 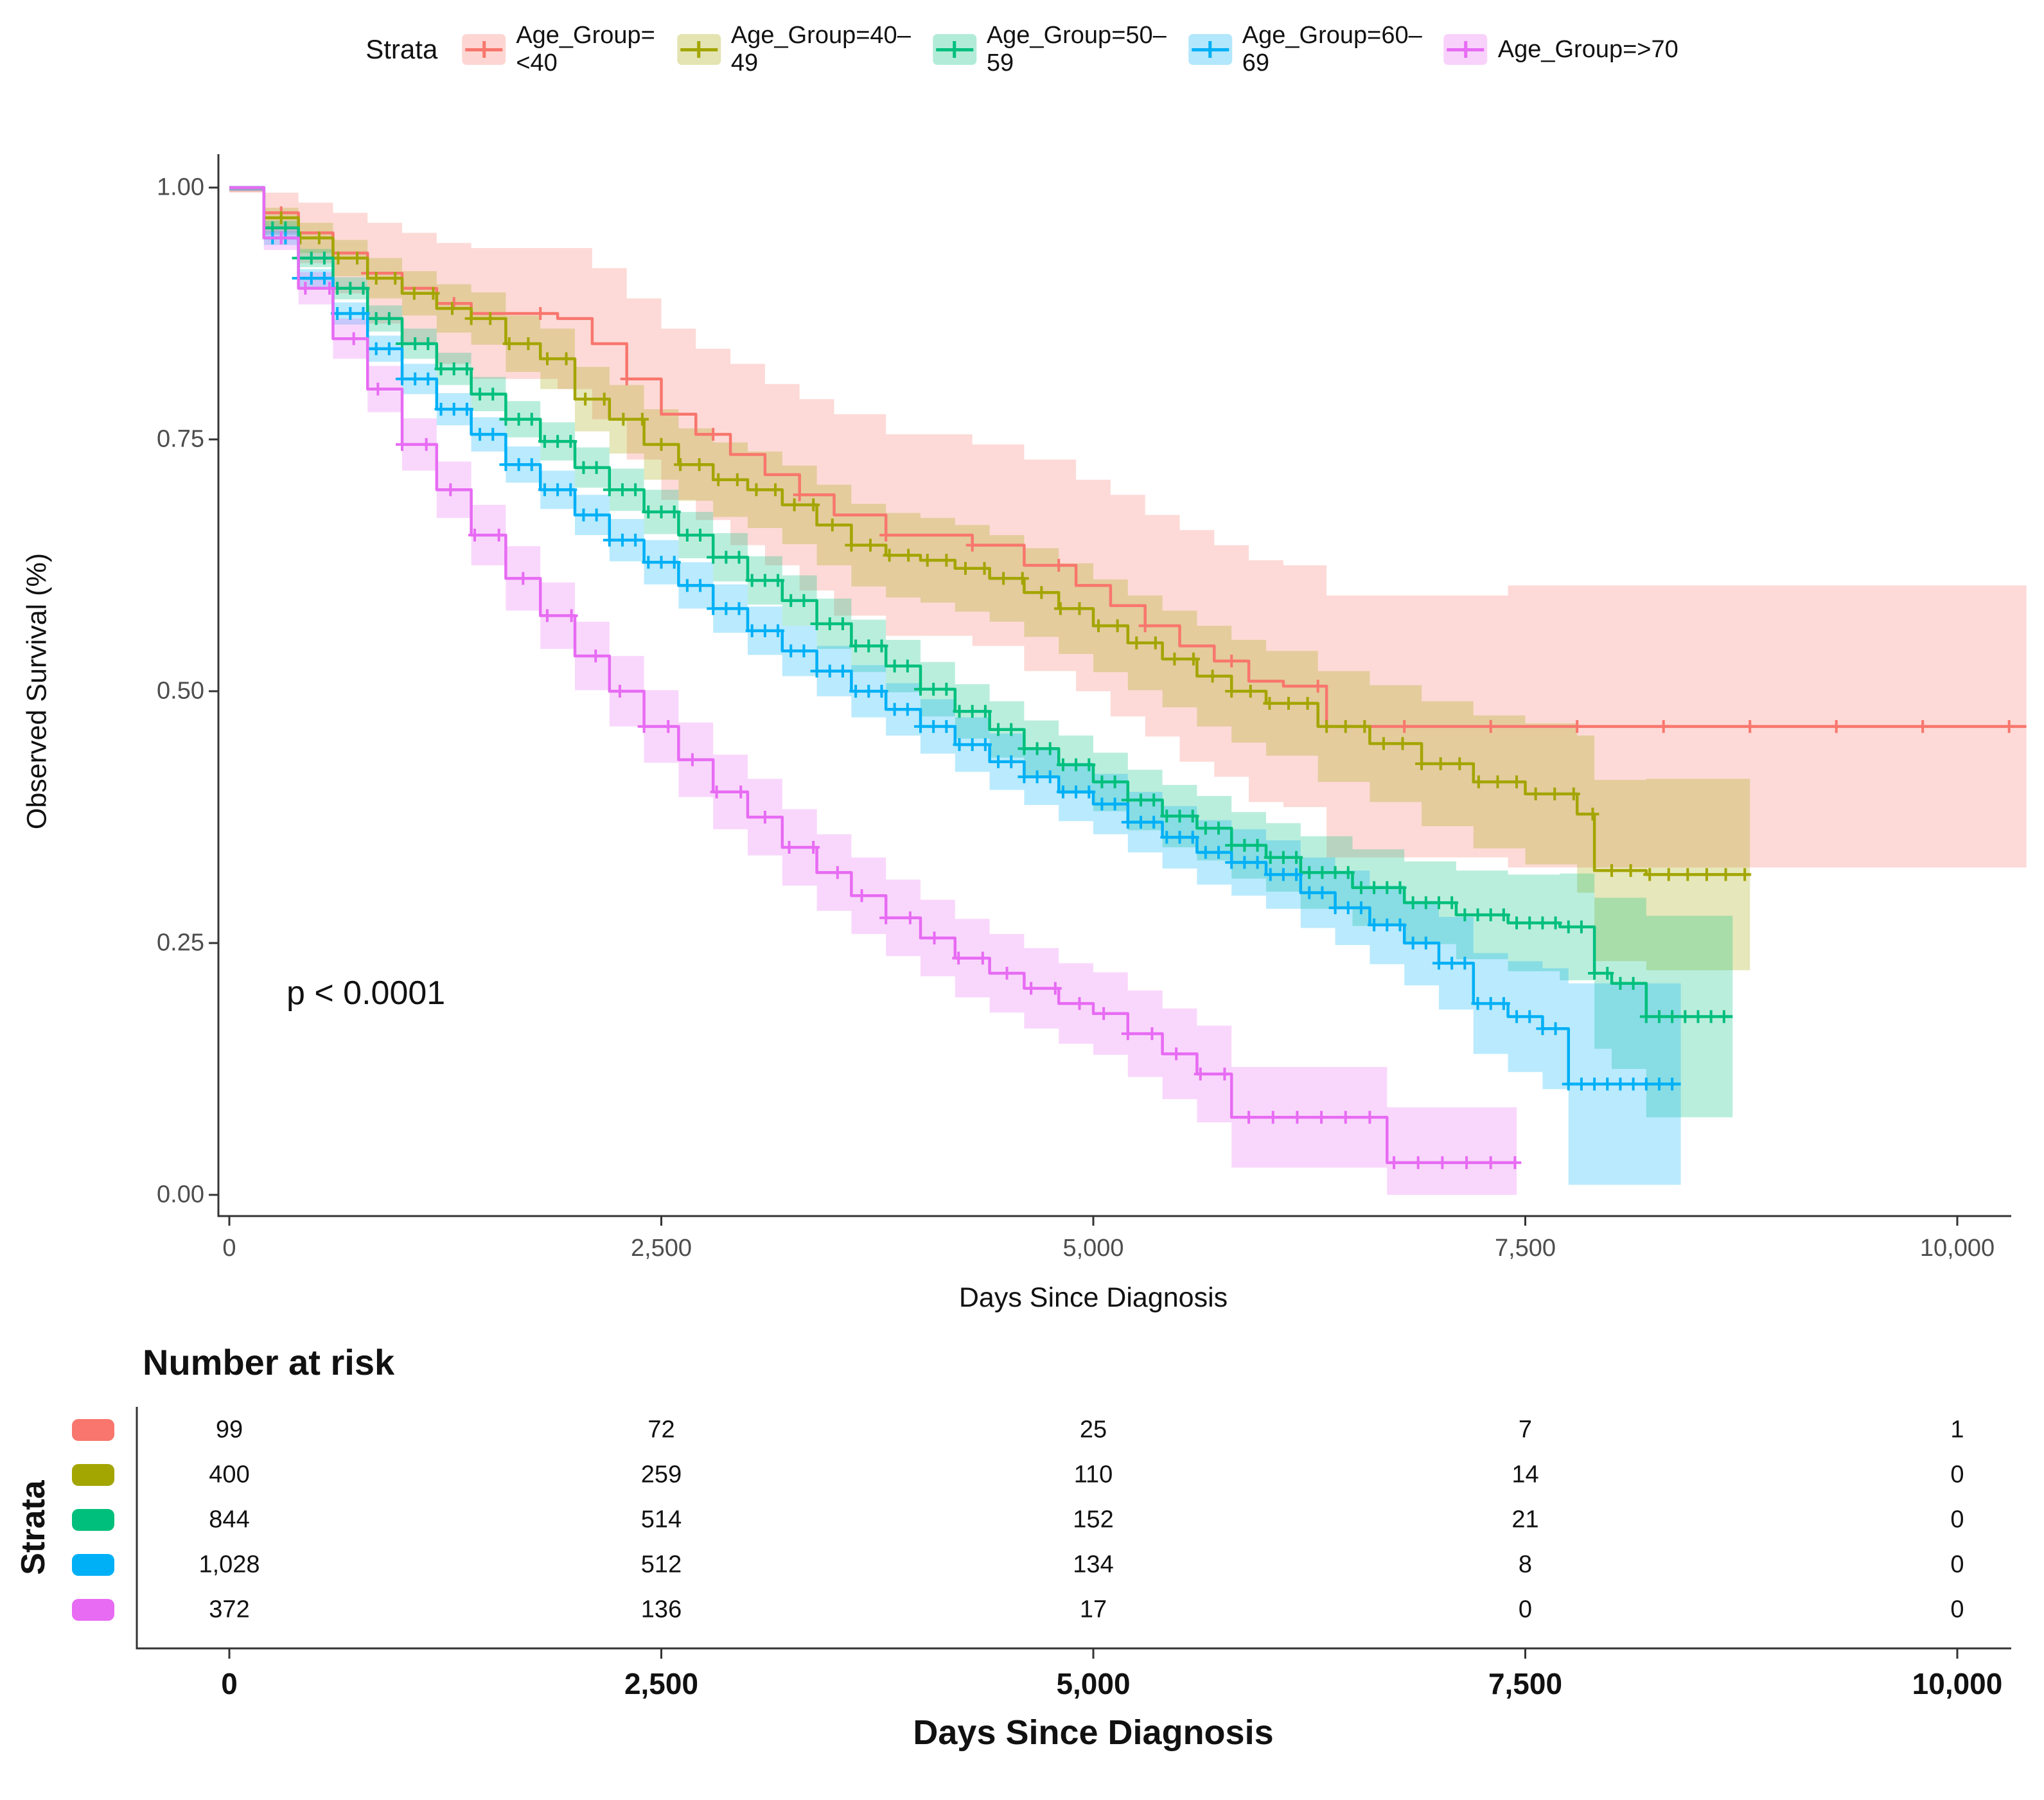 I want to click on risk-x-tick-label: 2,500, so click(x=661, y=1683).